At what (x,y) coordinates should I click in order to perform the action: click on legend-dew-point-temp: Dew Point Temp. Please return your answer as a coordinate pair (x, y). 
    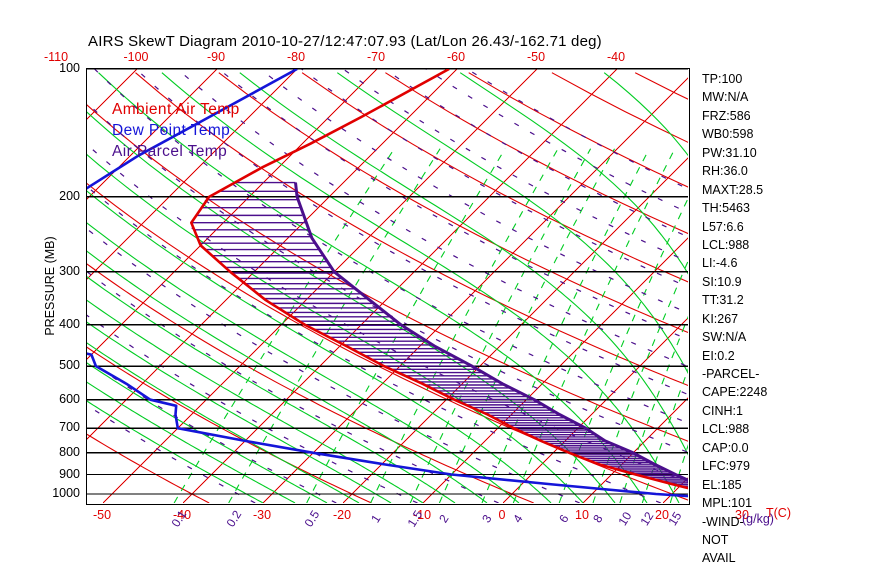
    Looking at the image, I should click on (171, 130).